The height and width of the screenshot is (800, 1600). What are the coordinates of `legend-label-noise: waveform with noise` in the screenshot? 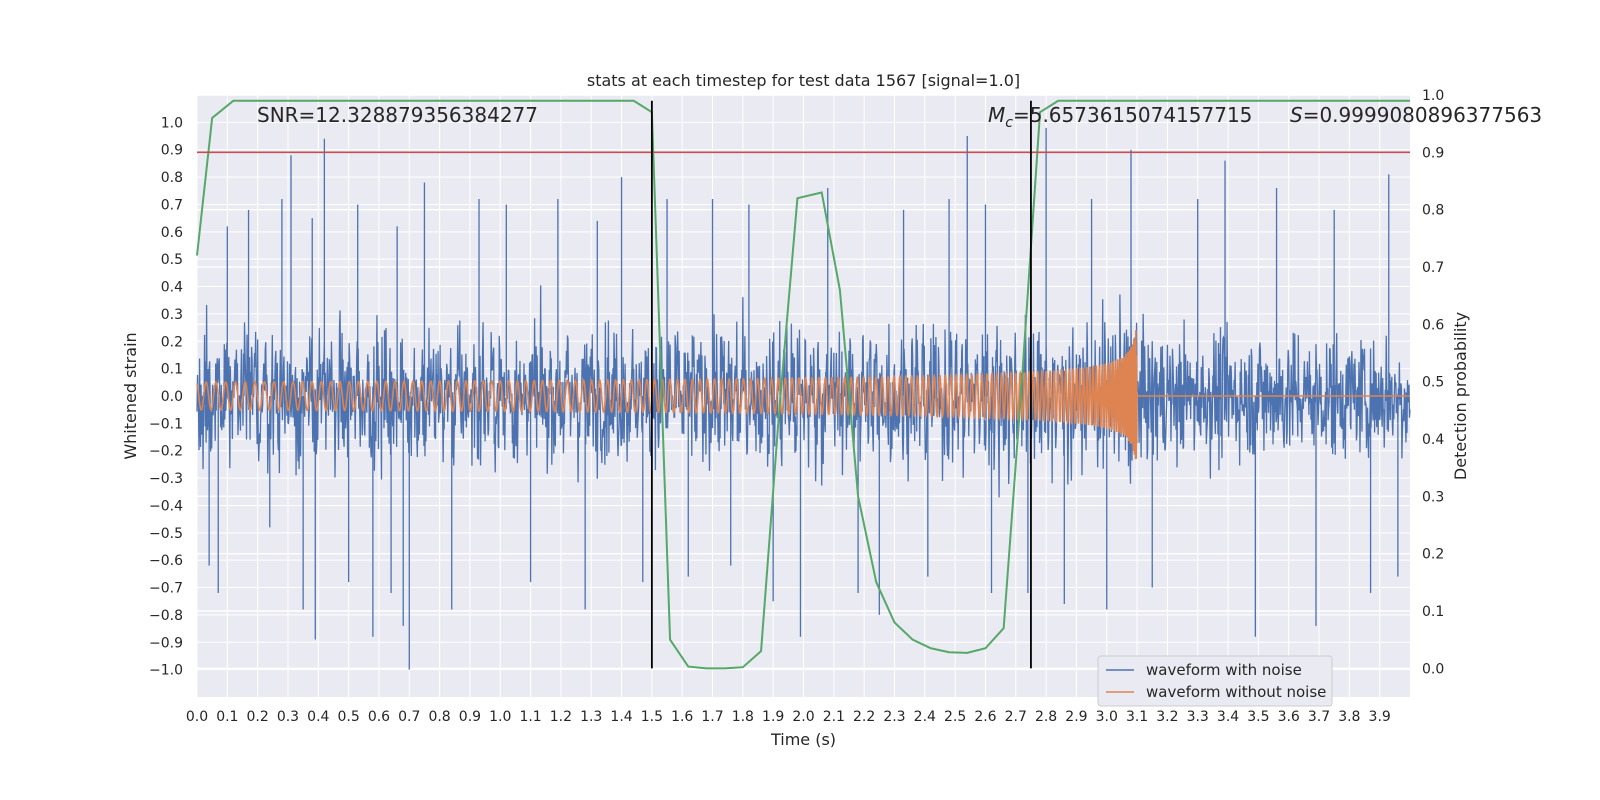 It's located at (1224, 670).